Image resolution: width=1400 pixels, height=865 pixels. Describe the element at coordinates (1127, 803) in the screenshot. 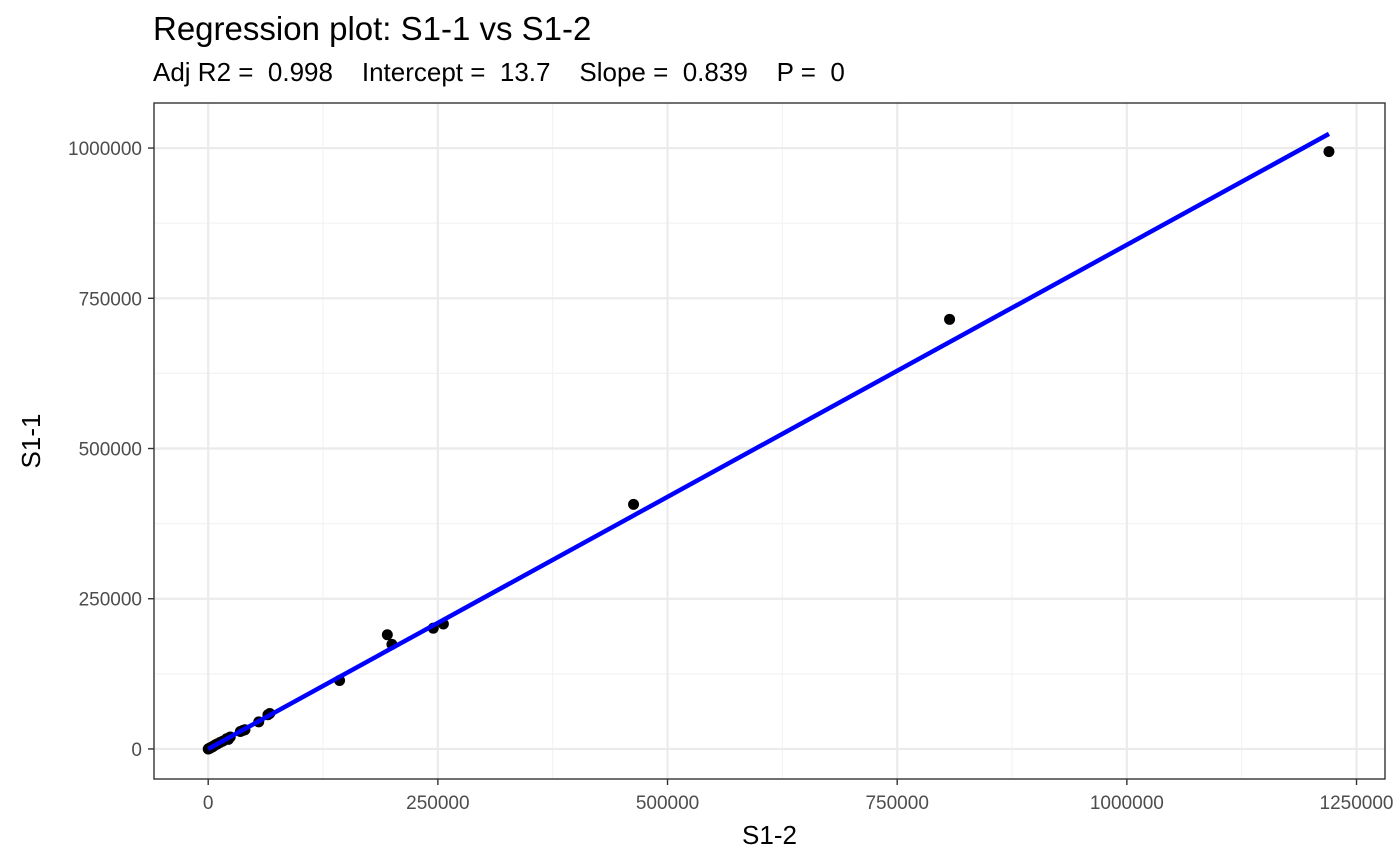

I see `x-tick-label: 1000000` at that location.